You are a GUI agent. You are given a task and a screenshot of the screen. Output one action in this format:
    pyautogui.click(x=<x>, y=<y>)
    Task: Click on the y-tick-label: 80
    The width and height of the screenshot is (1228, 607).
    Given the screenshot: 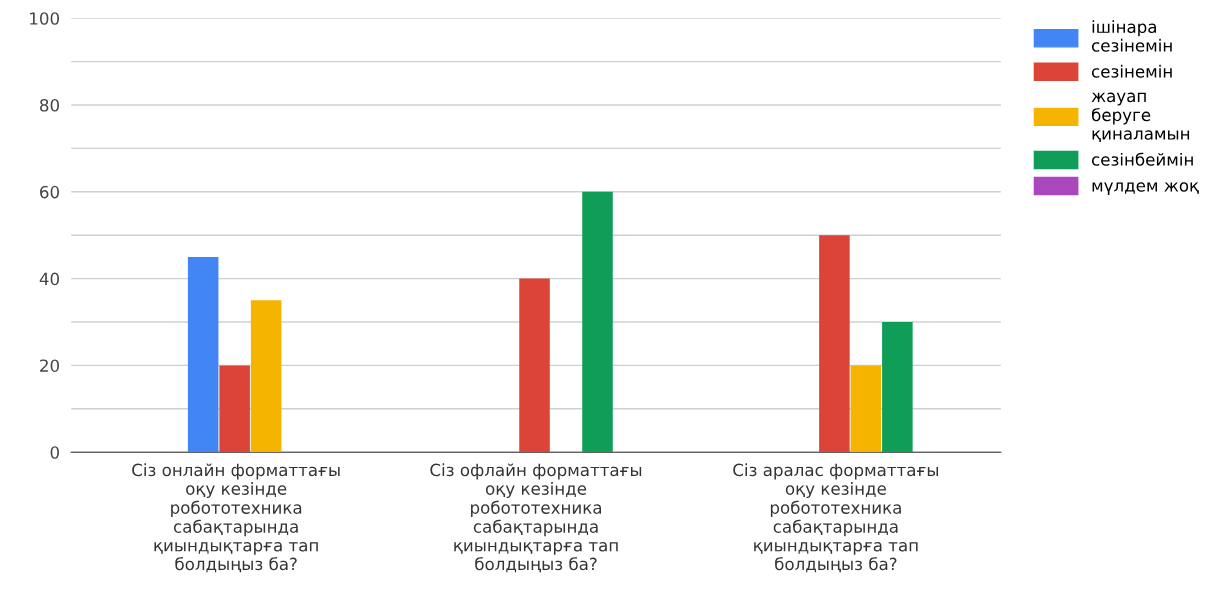 What is the action you would take?
    pyautogui.click(x=50, y=105)
    